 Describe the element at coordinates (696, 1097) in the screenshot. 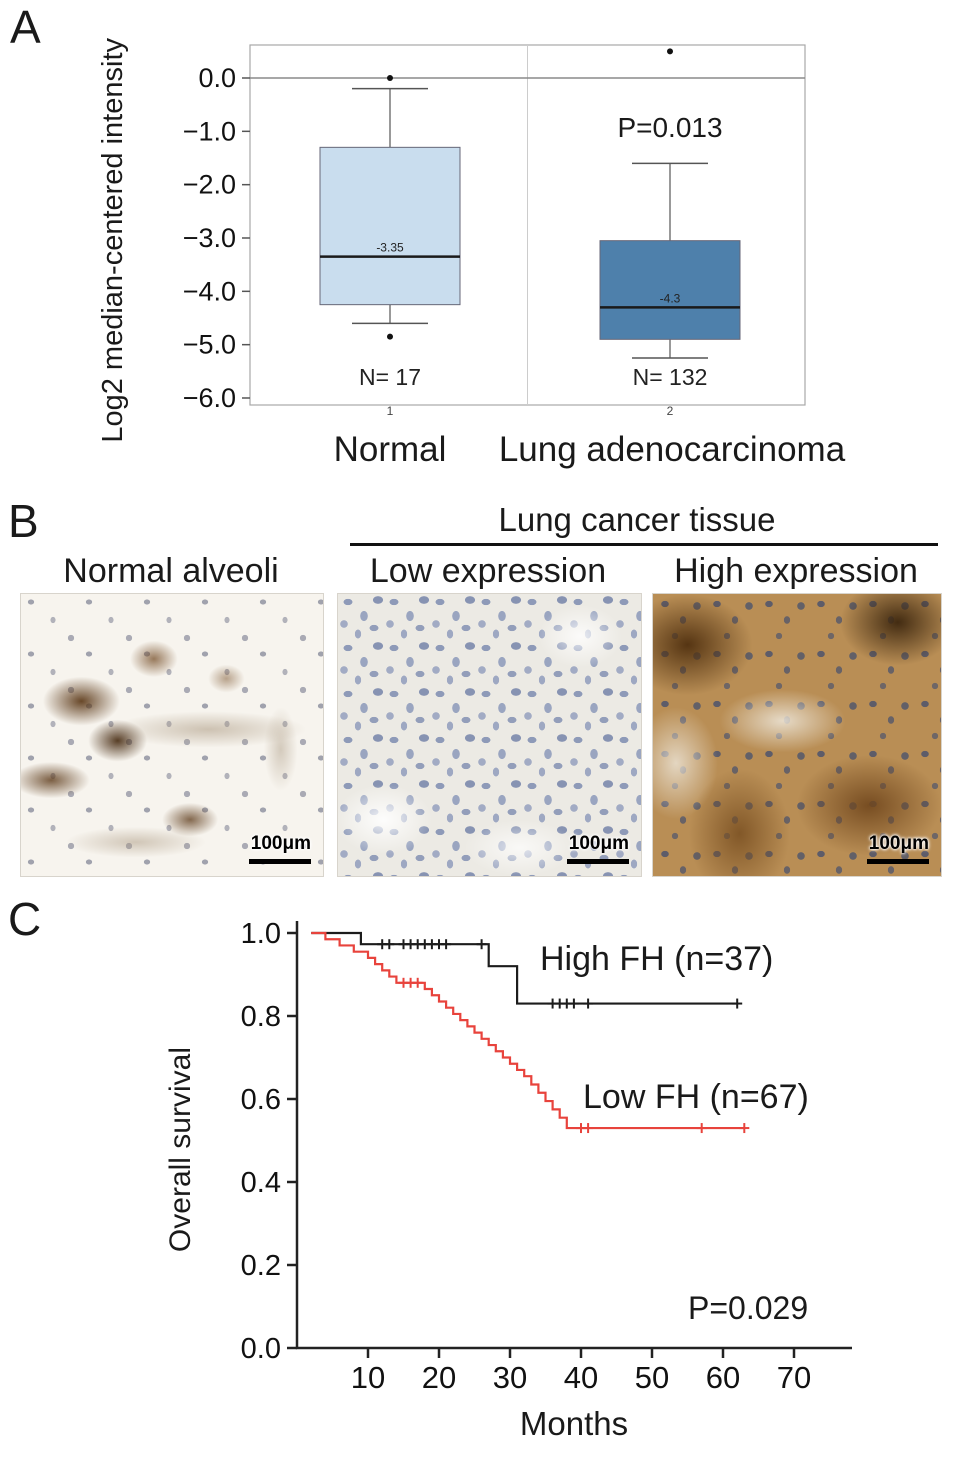

I see `low-fh-series-label: Low FH (n=67)` at that location.